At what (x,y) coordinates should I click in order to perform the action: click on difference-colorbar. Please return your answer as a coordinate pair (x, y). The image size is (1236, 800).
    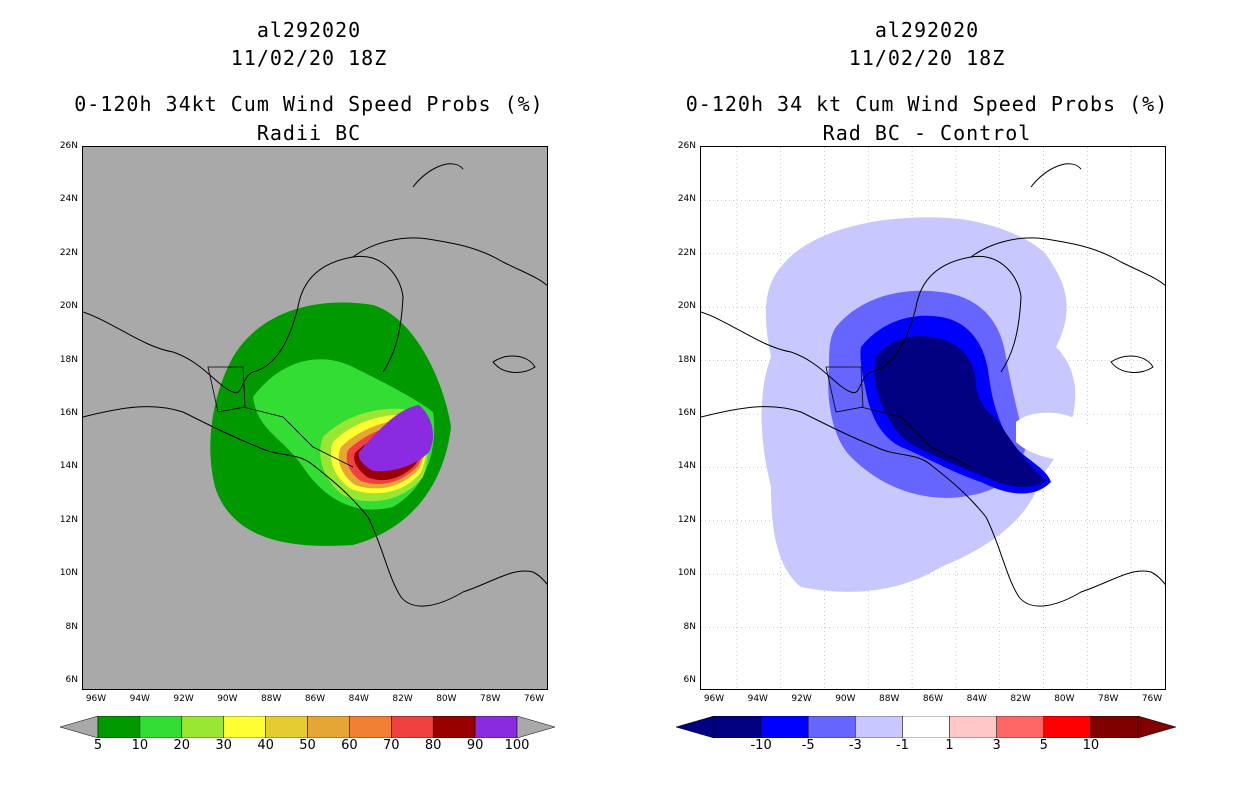
    Looking at the image, I should click on (926, 727).